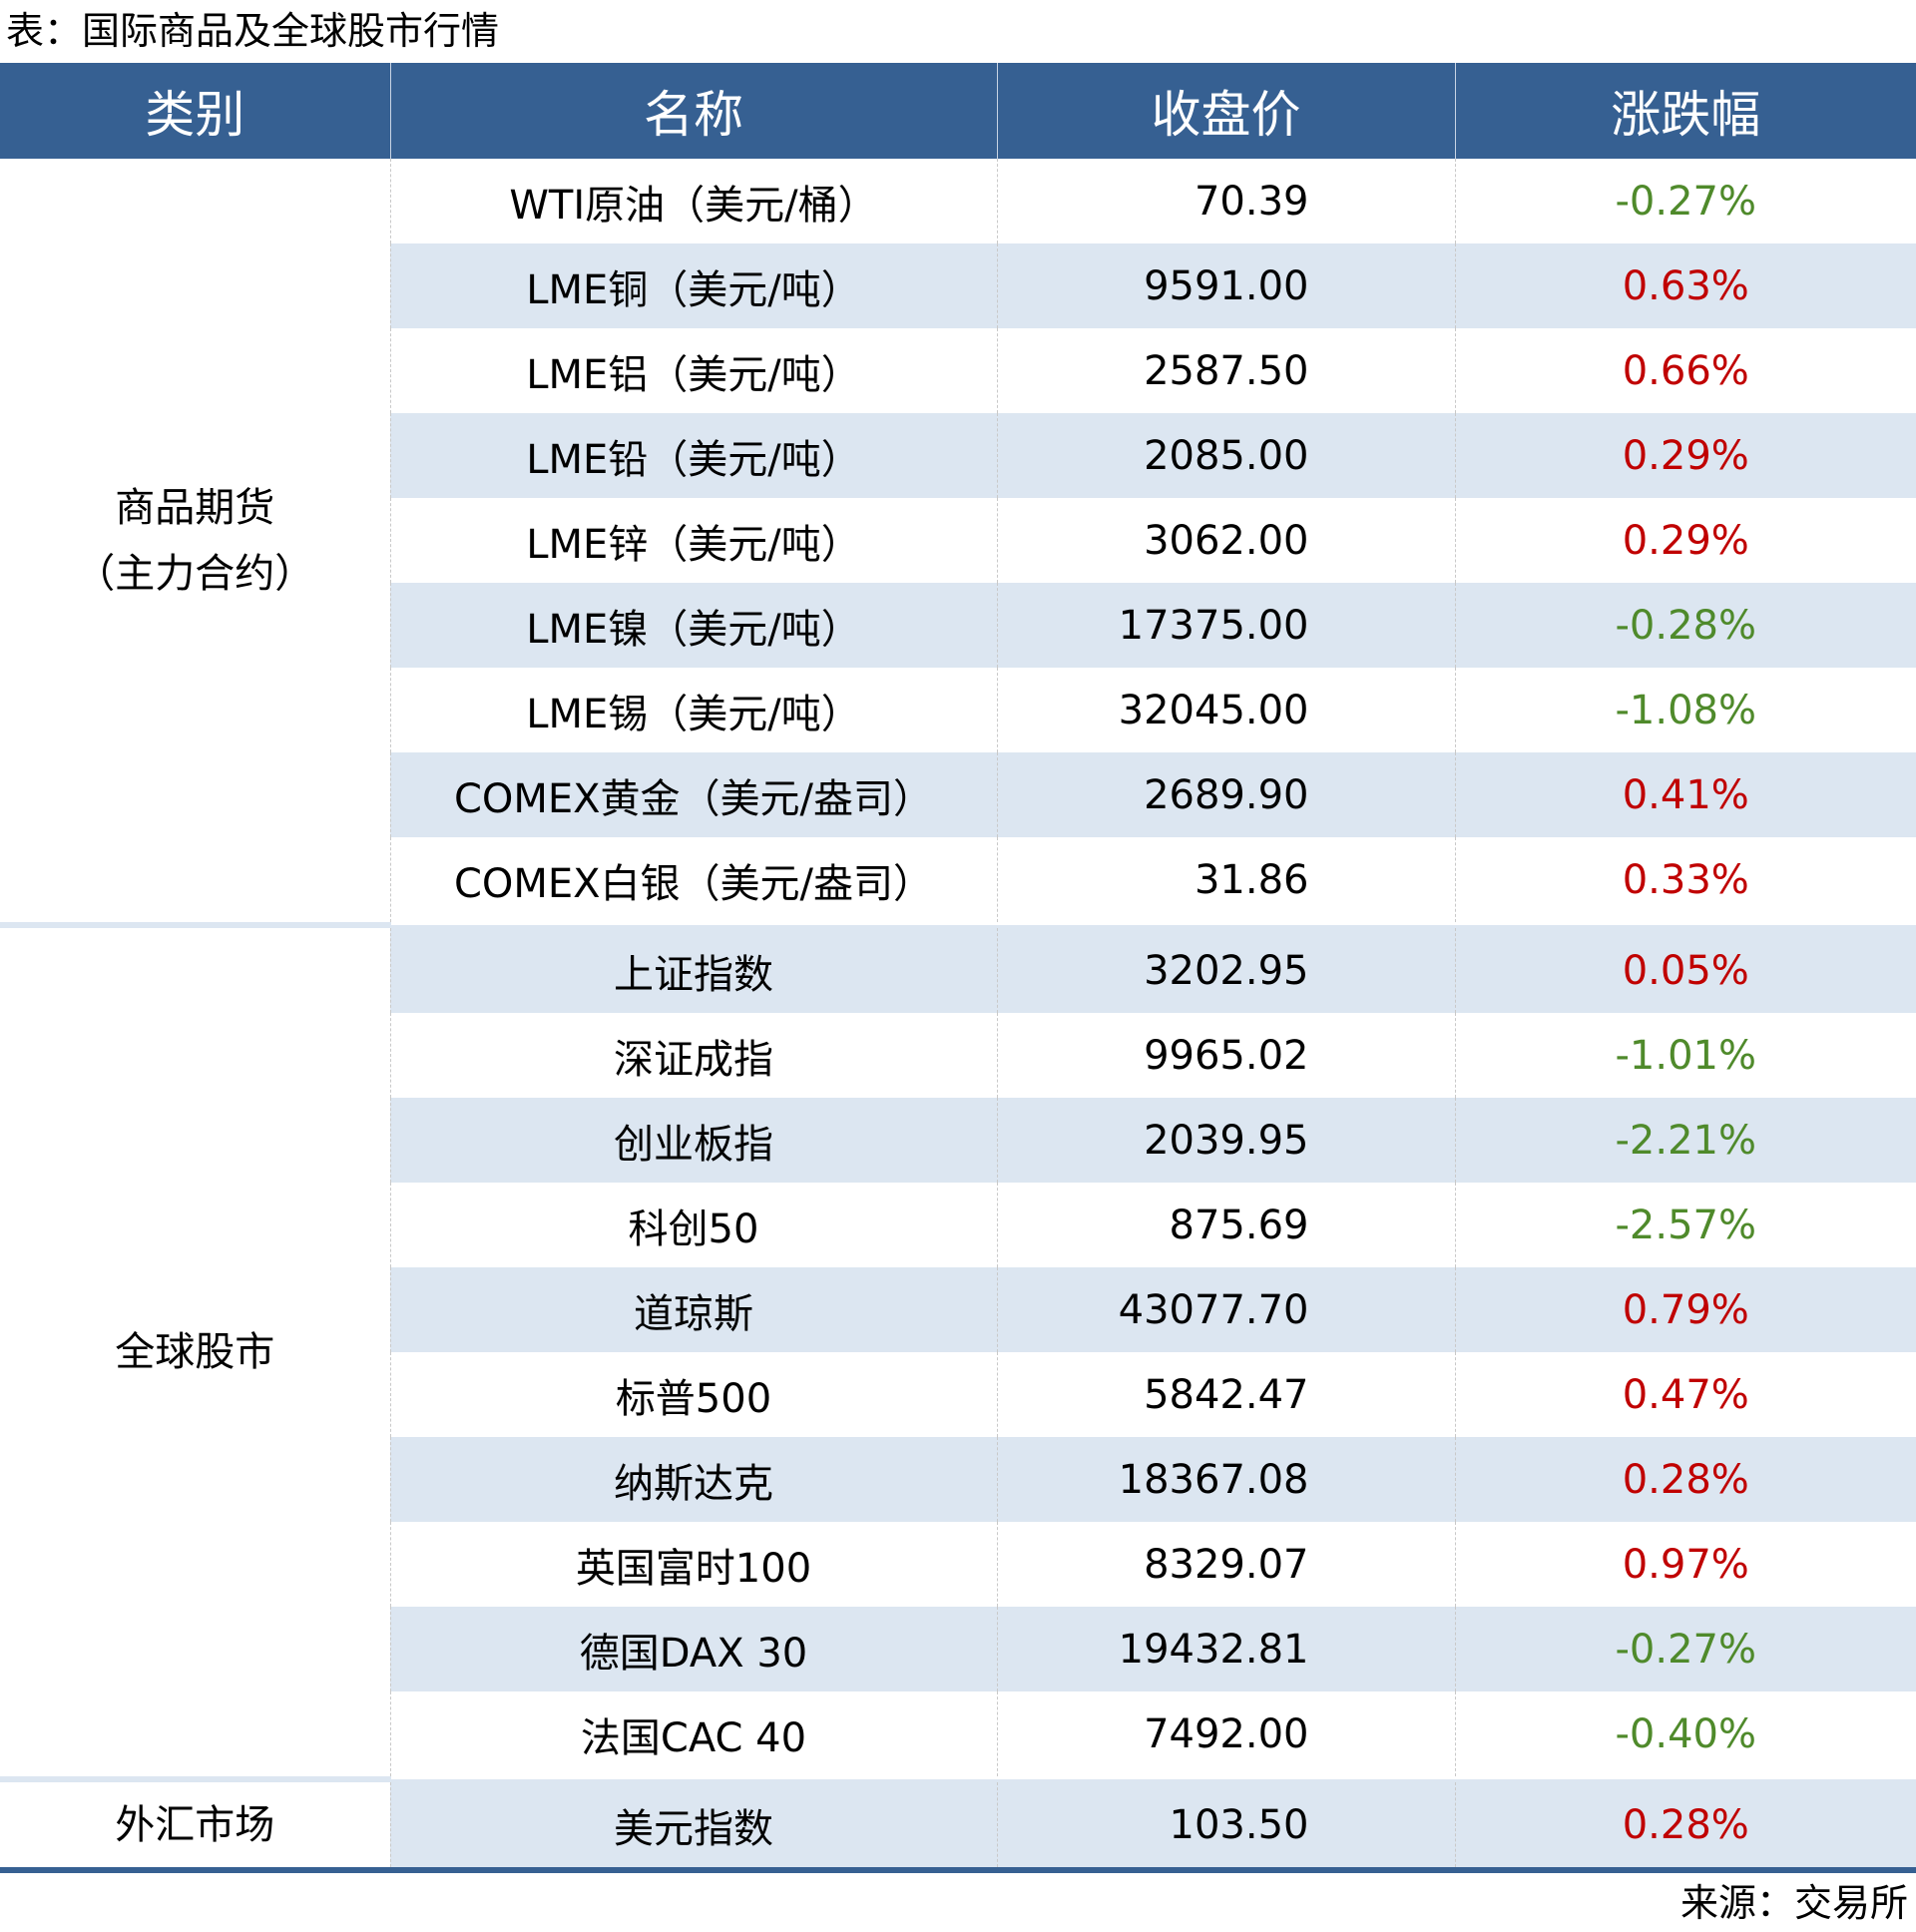 Image resolution: width=1916 pixels, height=1932 pixels. Describe the element at coordinates (693, 1055) in the screenshot. I see `name-cell: 深证成指` at that location.